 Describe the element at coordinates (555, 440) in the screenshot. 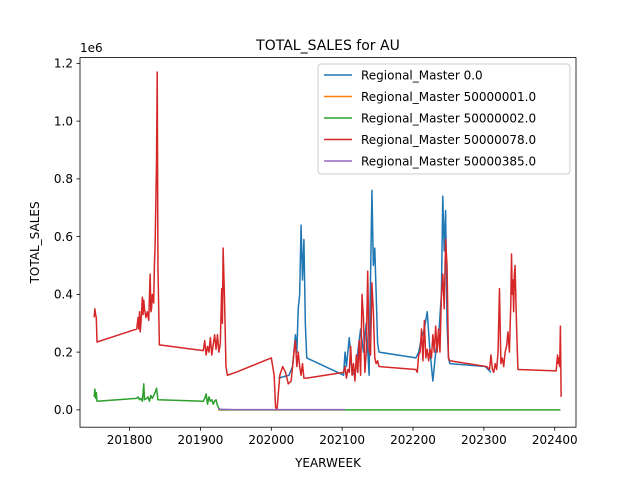

I see `x-tick-label: 202400` at that location.